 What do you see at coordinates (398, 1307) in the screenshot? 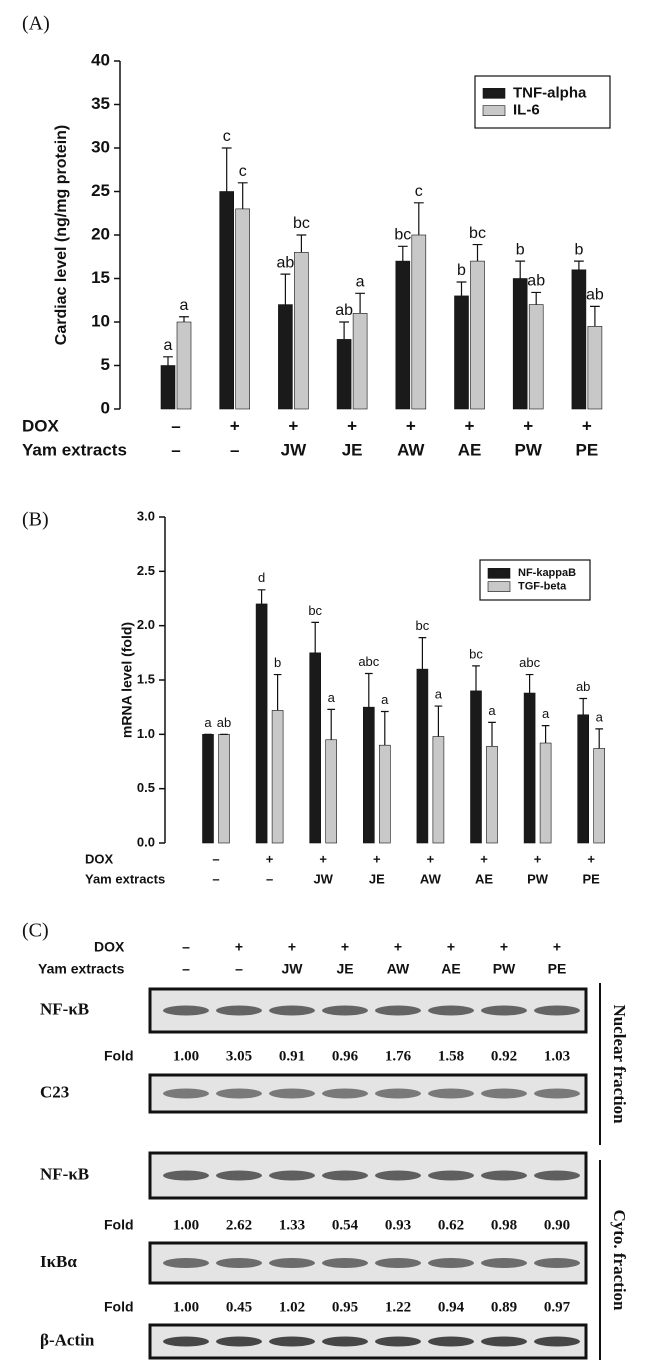
I see `fold-value: 1.22` at bounding box center [398, 1307].